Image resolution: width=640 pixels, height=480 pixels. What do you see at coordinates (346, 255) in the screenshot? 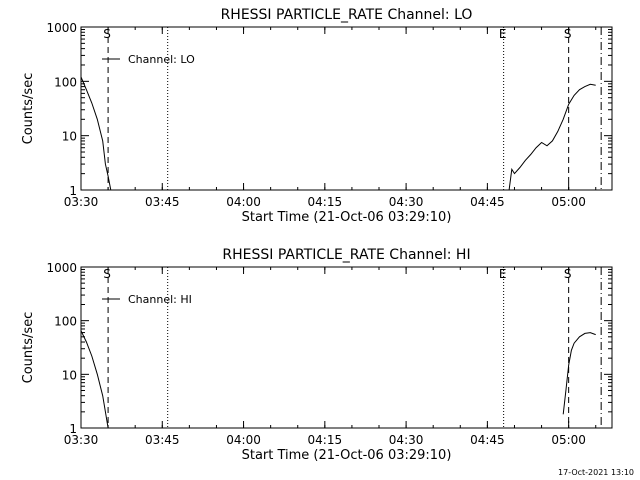
I see `chart-title: RHESSI PARTICLE_RATE Channel: HI` at bounding box center [346, 255].